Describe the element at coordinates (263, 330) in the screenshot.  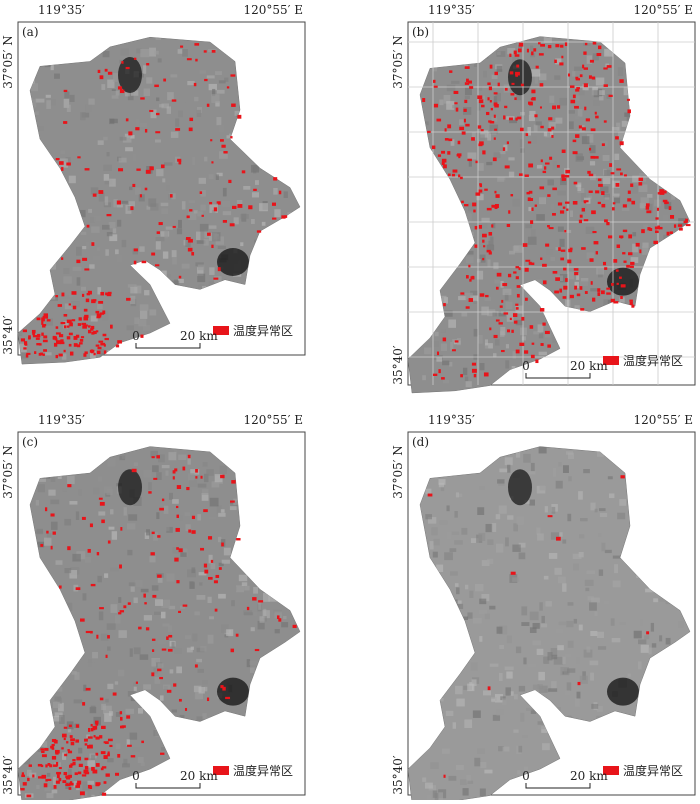
I see `legend-text: 温度异常区` at that location.